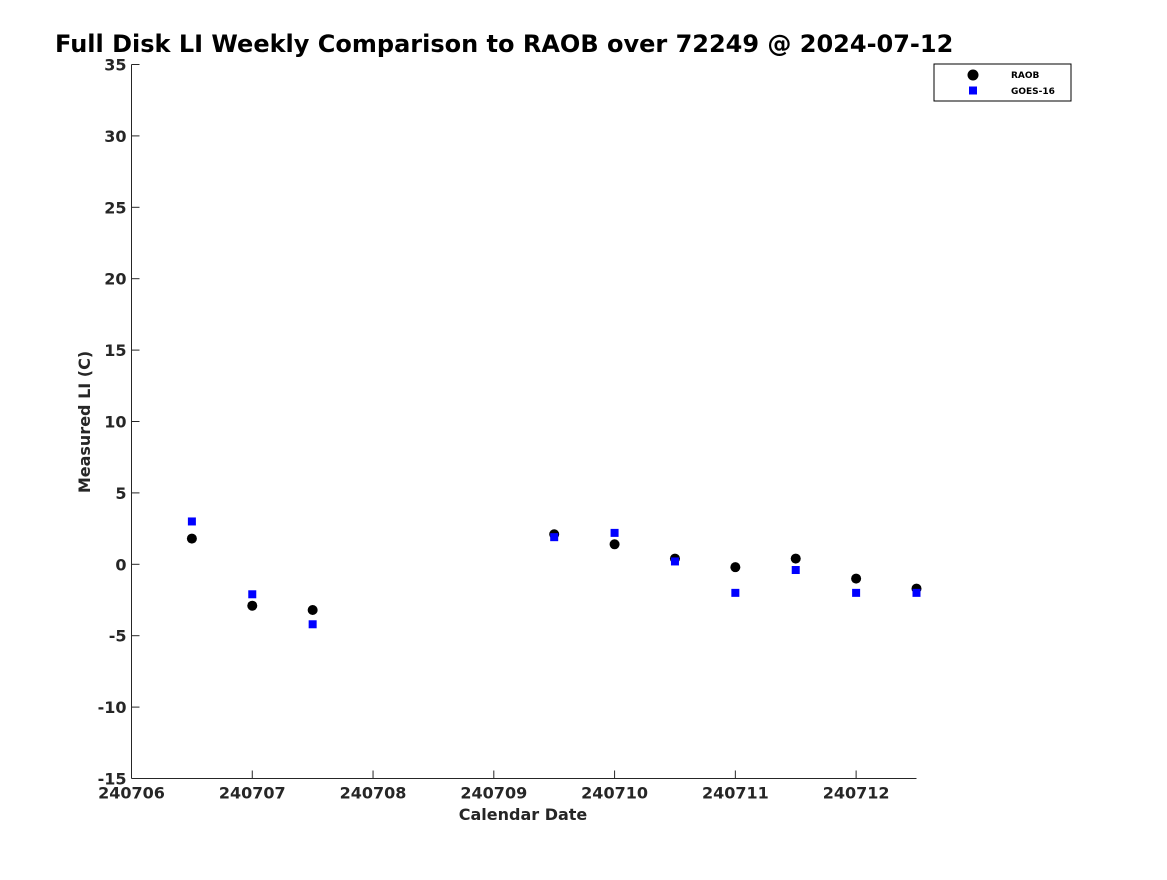 The width and height of the screenshot is (1167, 880). I want to click on legend: RAOB GOES-16, so click(1002, 82).